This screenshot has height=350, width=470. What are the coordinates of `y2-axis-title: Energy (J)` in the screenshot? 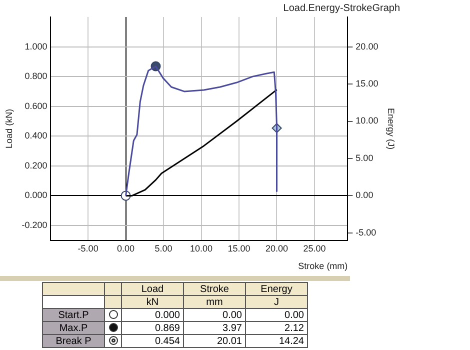 It's located at (391, 129).